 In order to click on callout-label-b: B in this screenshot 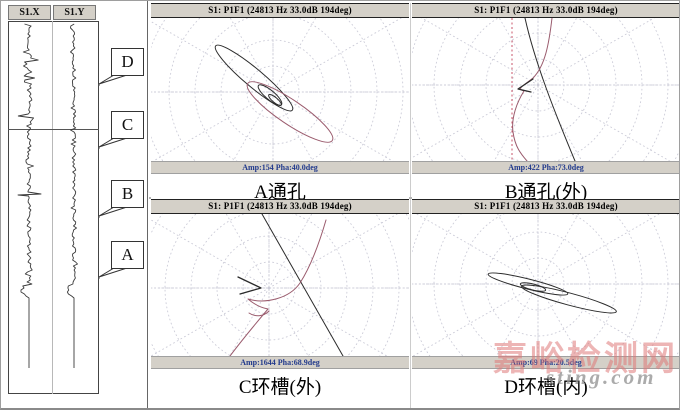, I will do `click(127, 194)`.